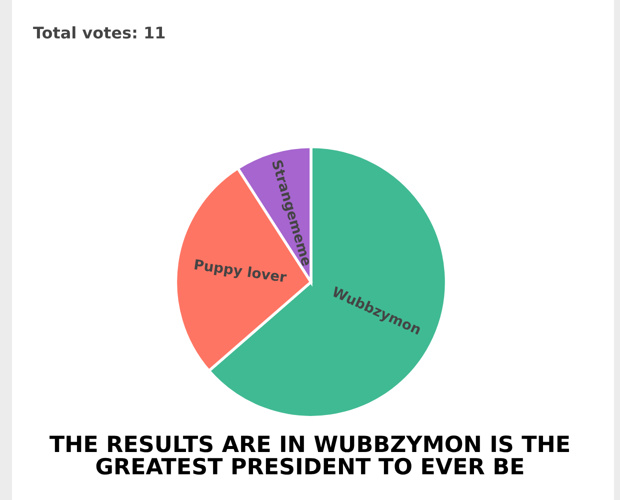  Describe the element at coordinates (309, 455) in the screenshot. I see `text: THE RESULTS ARE IN WUBBZYMON IS THE GREATEST PRESIDENT TO EVER BE` at that location.